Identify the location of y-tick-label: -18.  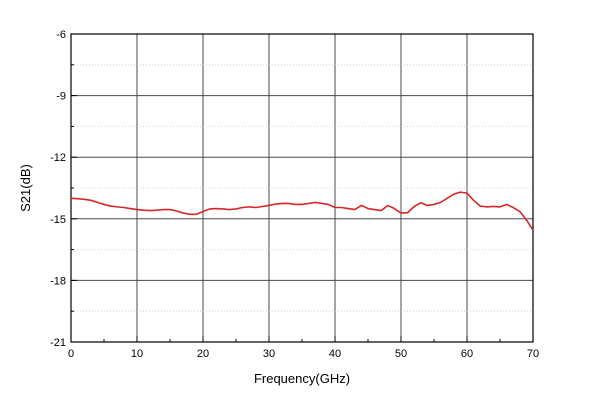
(58, 281).